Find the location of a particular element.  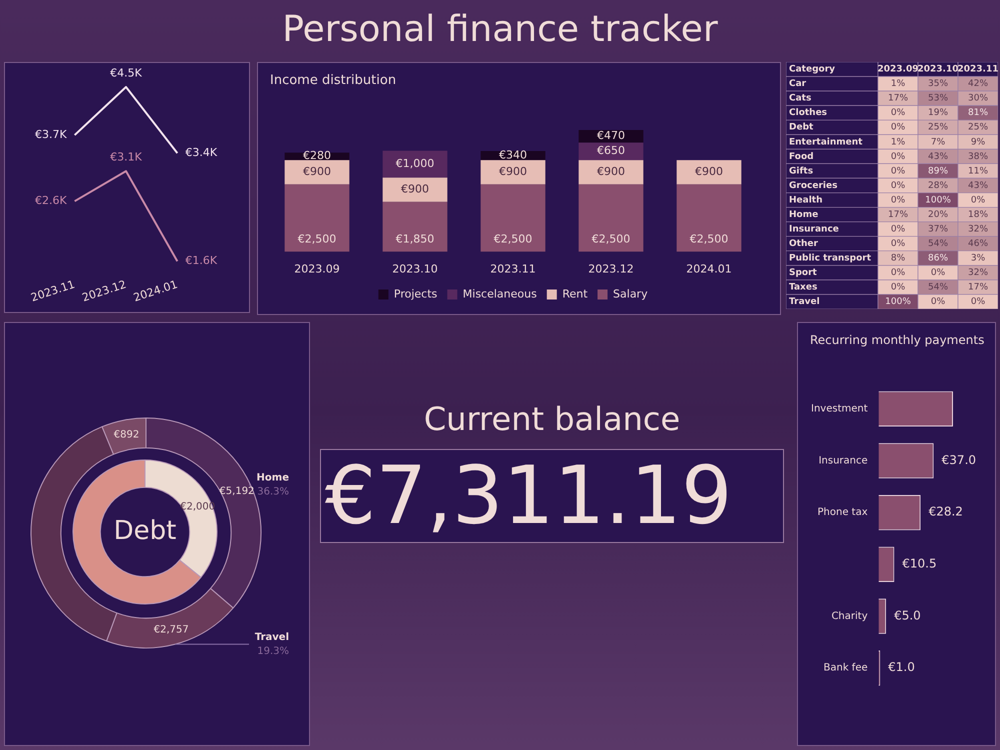

data-label: €10.5 is located at coordinates (919, 563).